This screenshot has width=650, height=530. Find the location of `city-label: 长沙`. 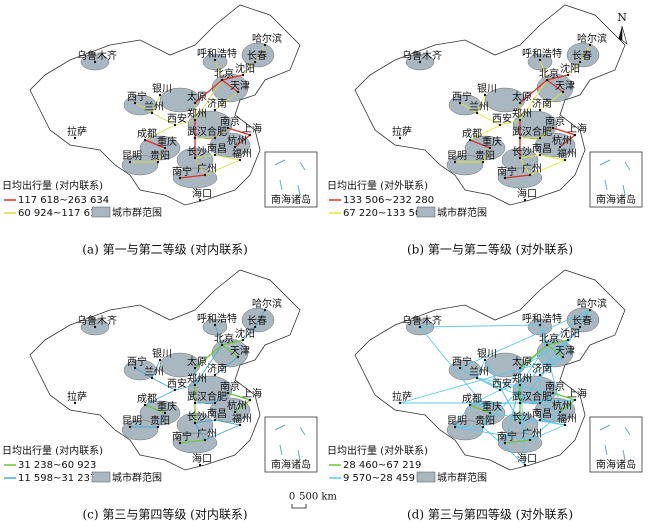

city-label: 长沙 is located at coordinates (197, 152).